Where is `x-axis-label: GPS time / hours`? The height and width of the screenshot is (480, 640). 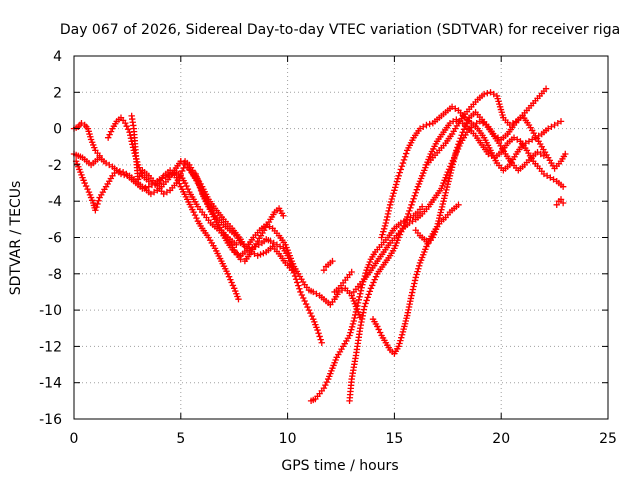 x-axis-label: GPS time / hours is located at coordinates (339, 466).